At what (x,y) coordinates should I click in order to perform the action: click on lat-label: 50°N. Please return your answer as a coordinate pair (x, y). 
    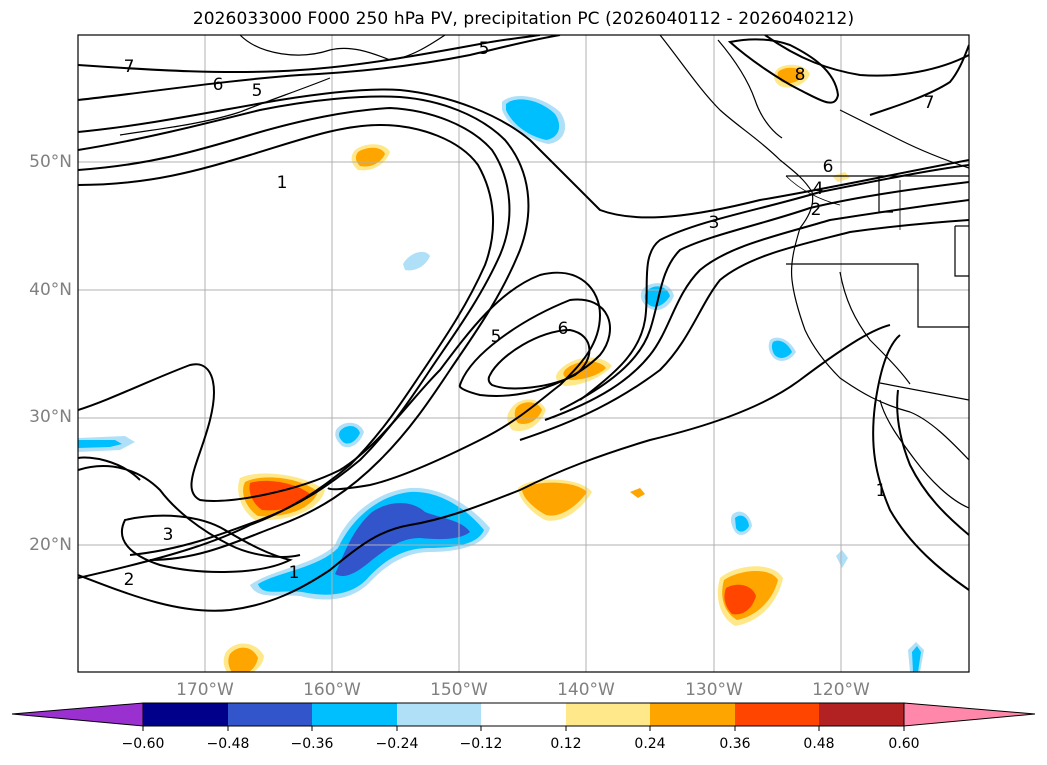
    Looking at the image, I should click on (50, 162).